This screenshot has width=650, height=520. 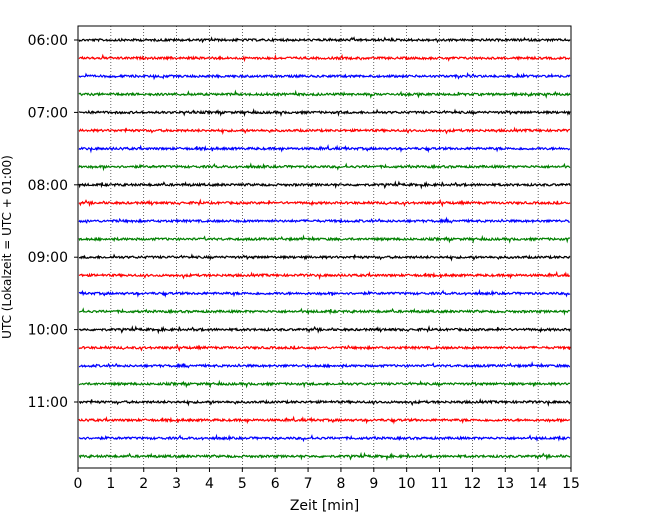 What do you see at coordinates (275, 484) in the screenshot?
I see `x-tick-label: 6` at bounding box center [275, 484].